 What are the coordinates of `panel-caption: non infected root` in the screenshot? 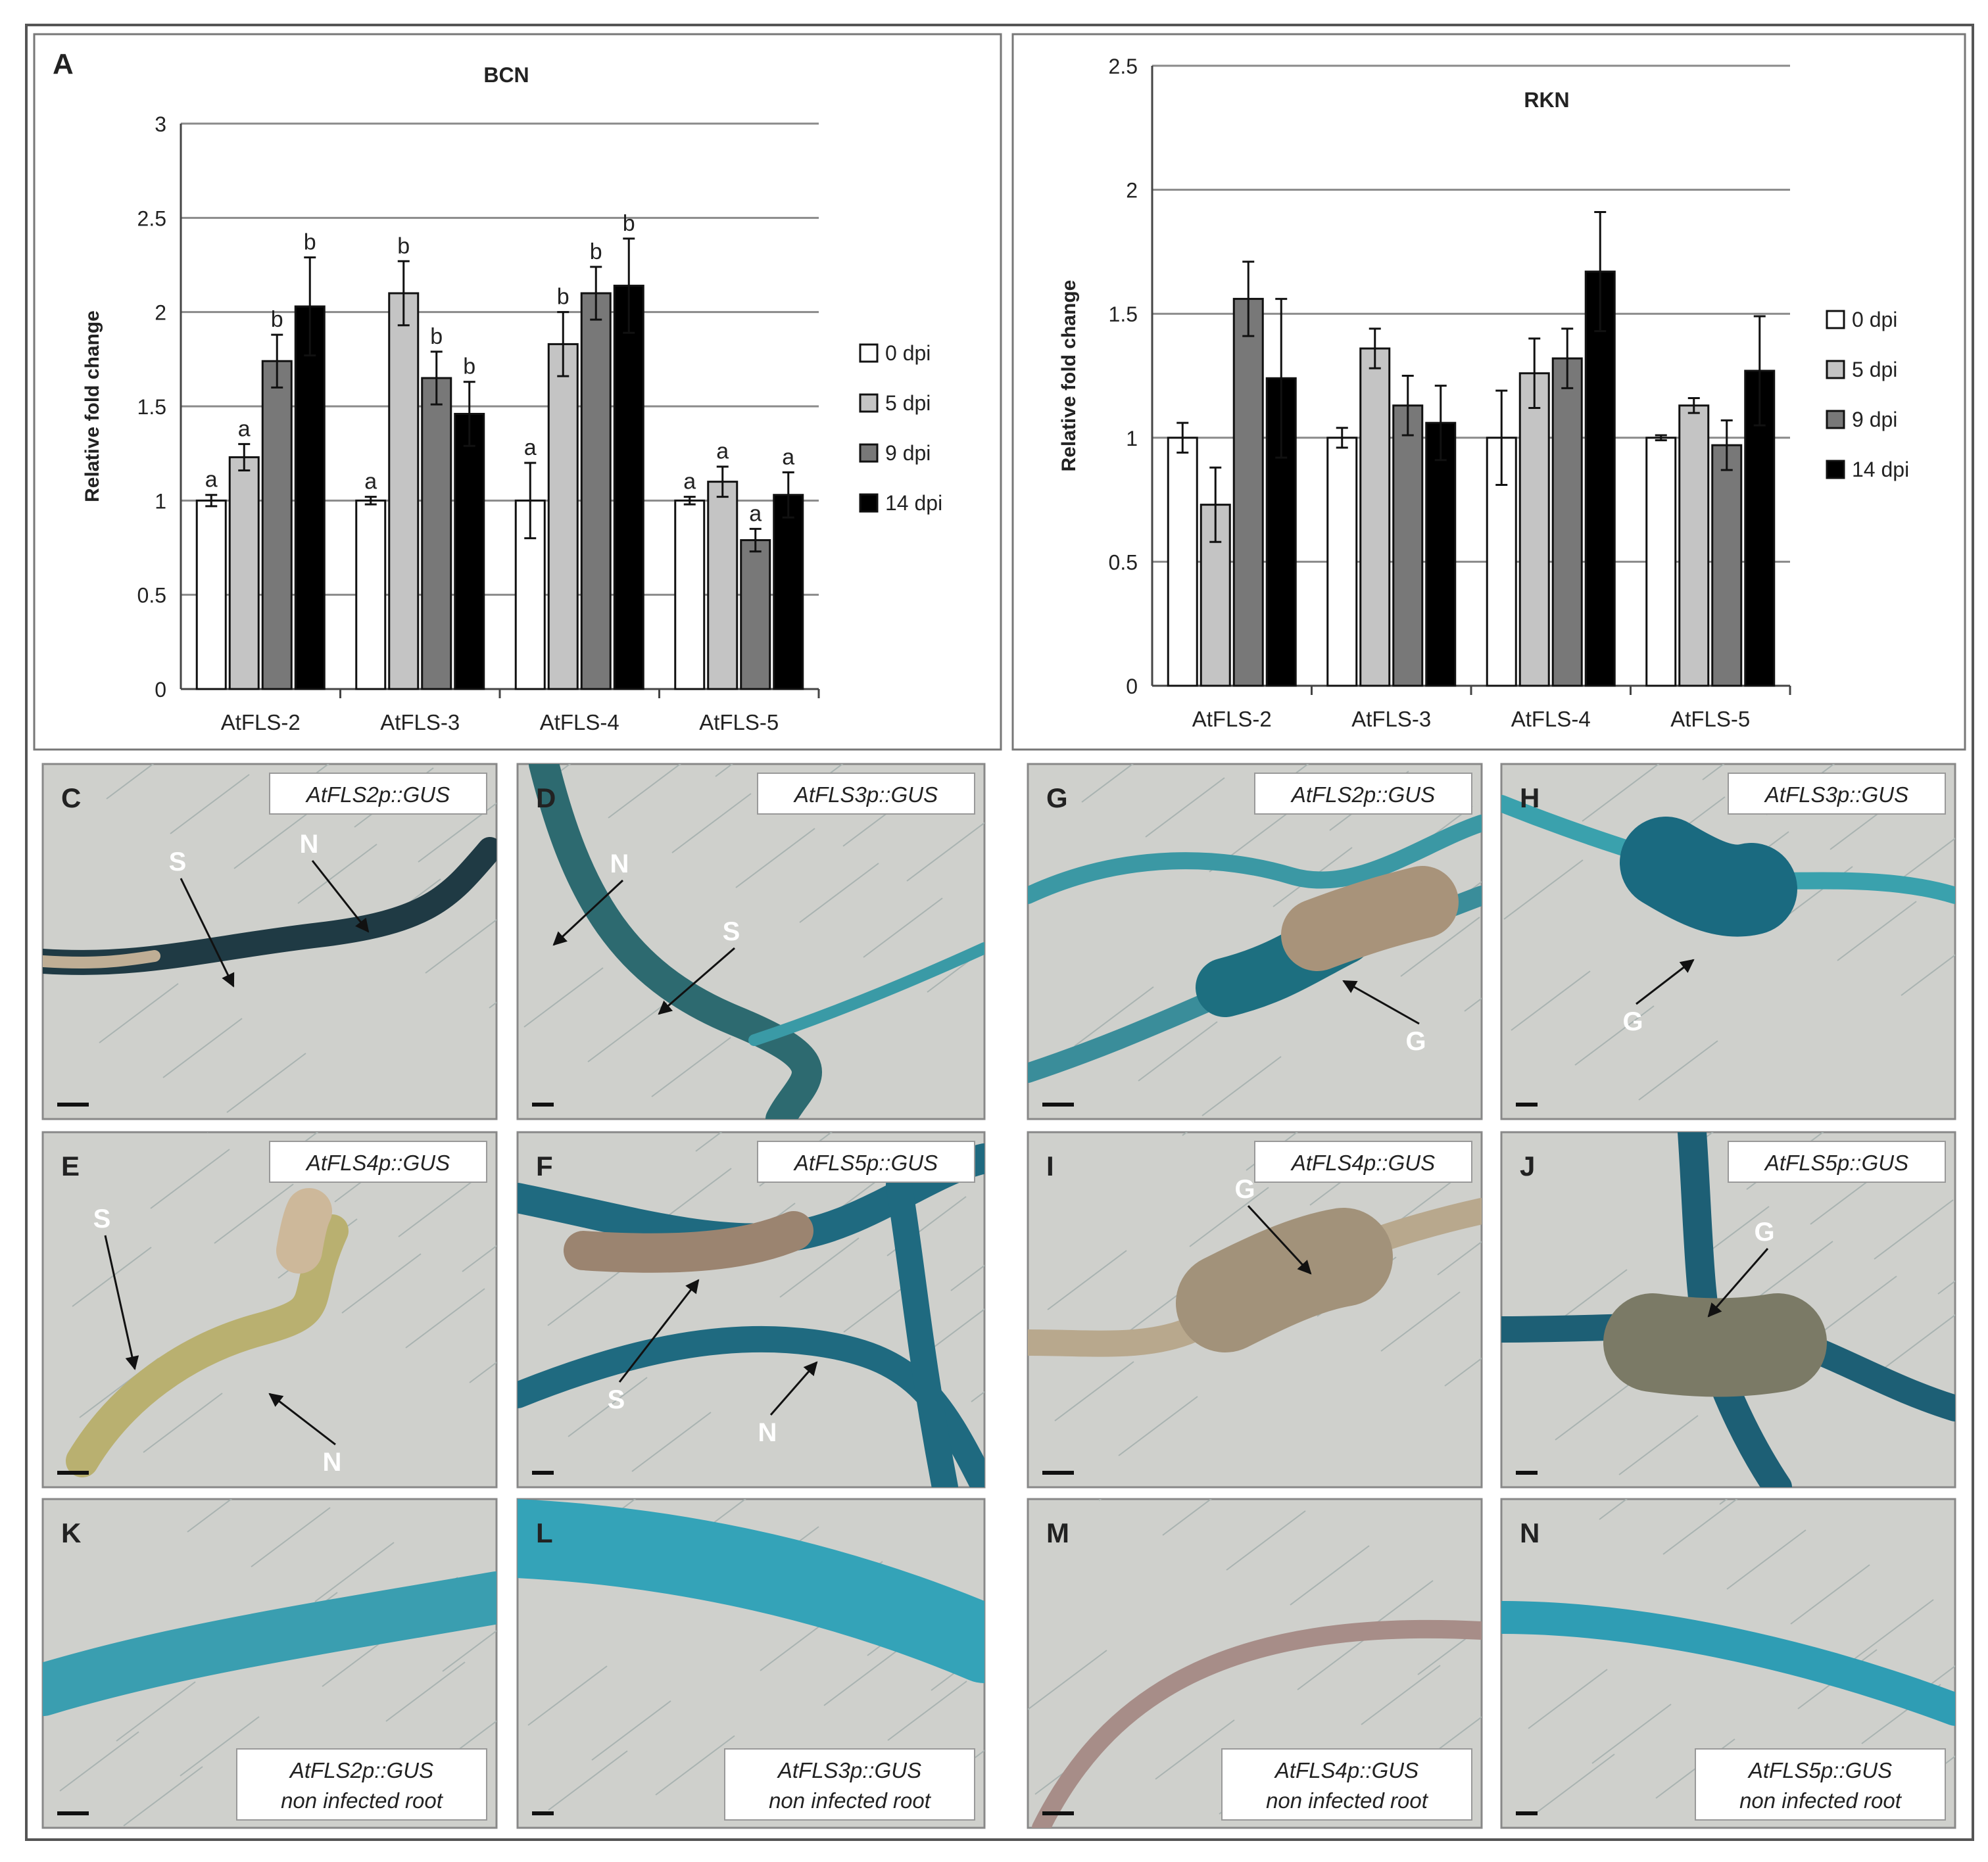 It's located at (850, 1800).